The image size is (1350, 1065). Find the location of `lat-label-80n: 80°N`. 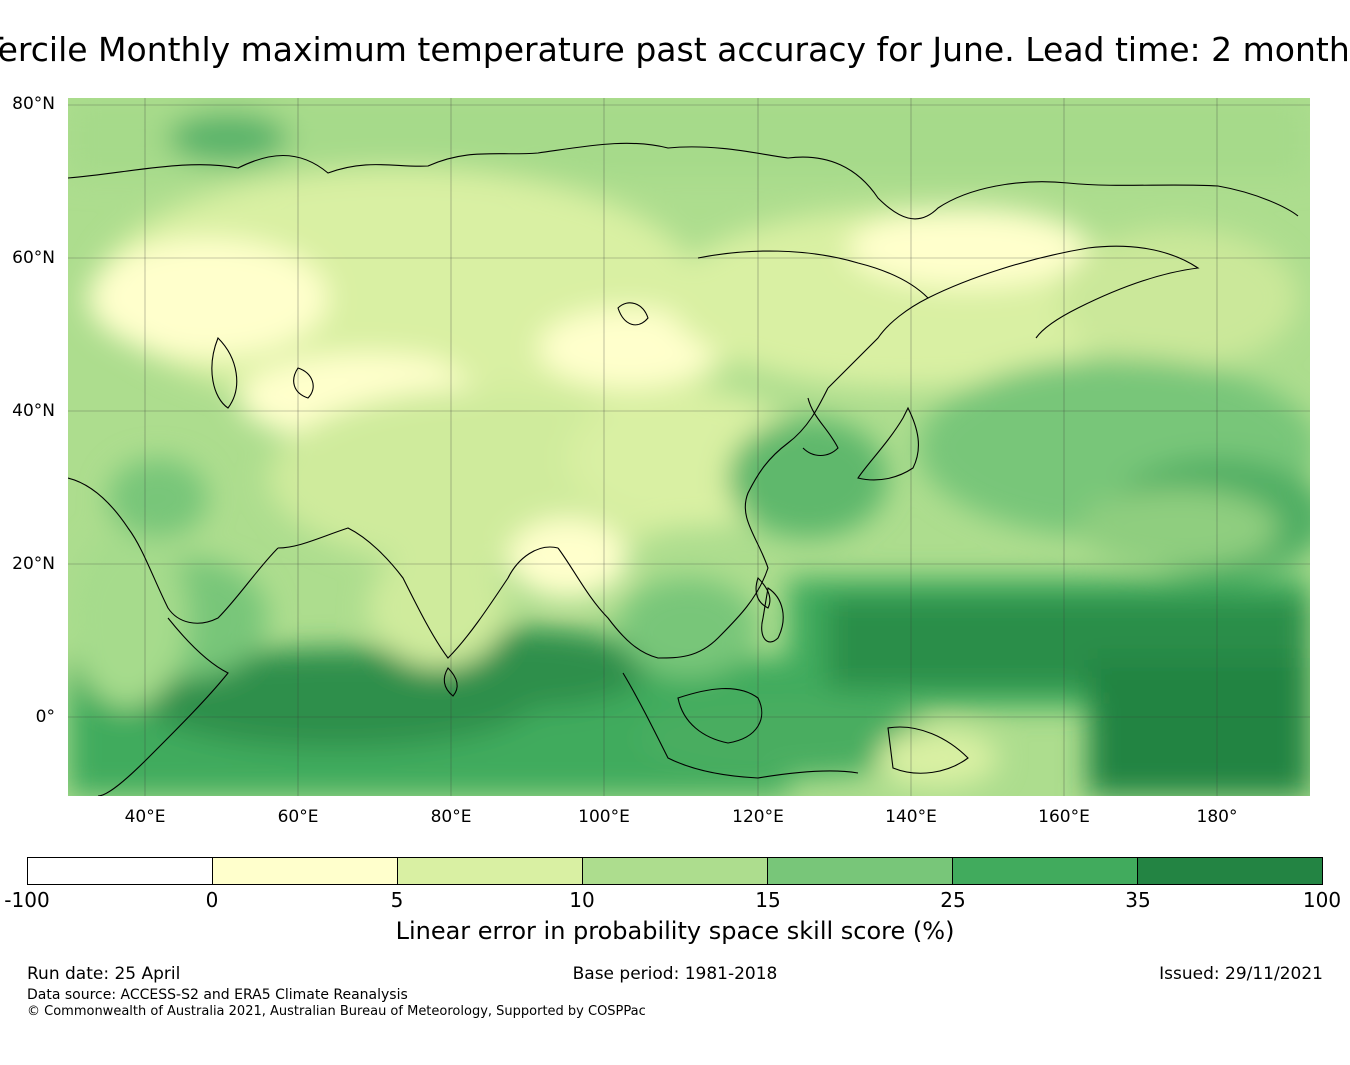

lat-label-80n: 80°N is located at coordinates (33, 104).